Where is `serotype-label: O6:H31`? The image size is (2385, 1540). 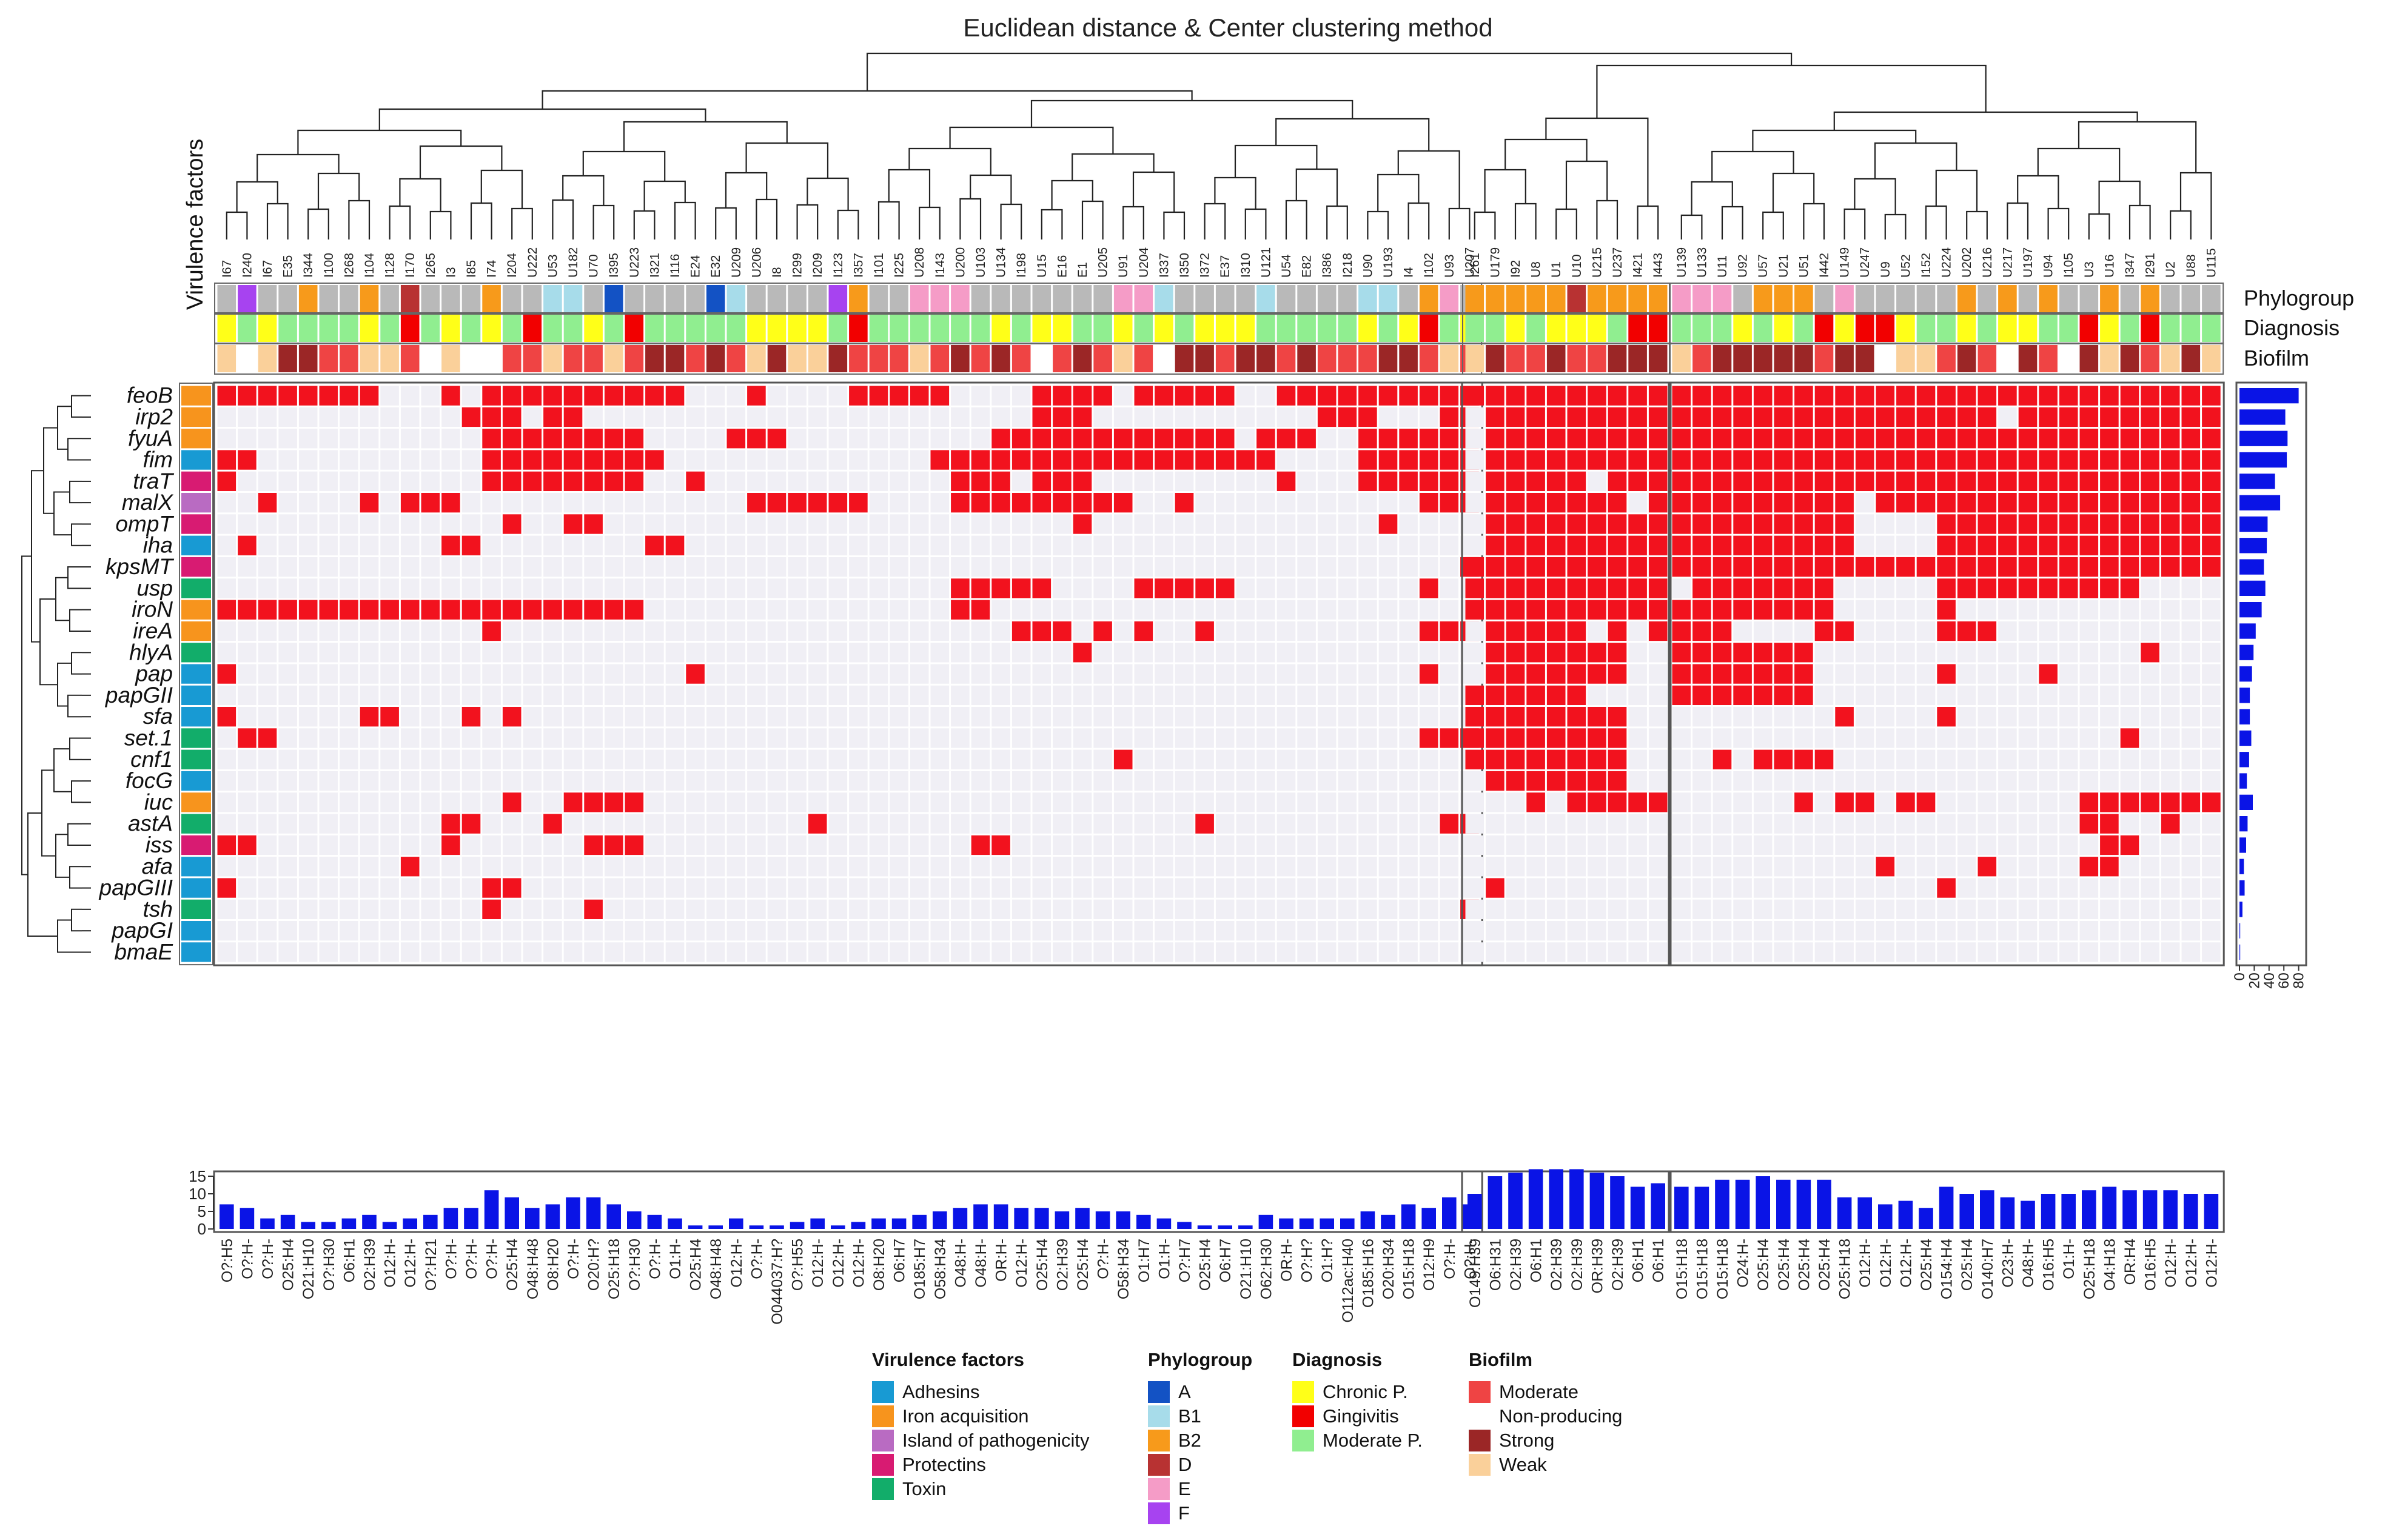
serotype-label: O6:H31 is located at coordinates (1495, 1265).